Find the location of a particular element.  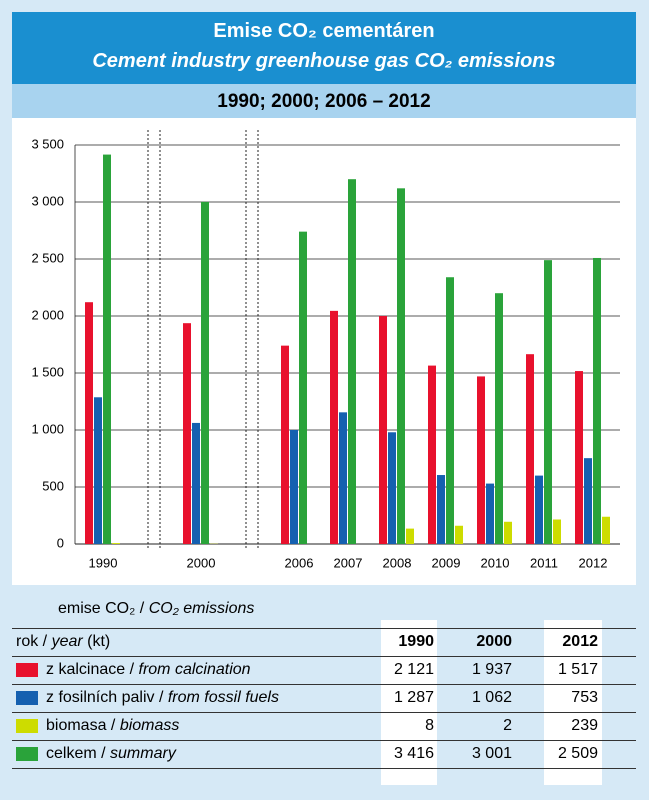

cell: 3 001 is located at coordinates (491, 753).